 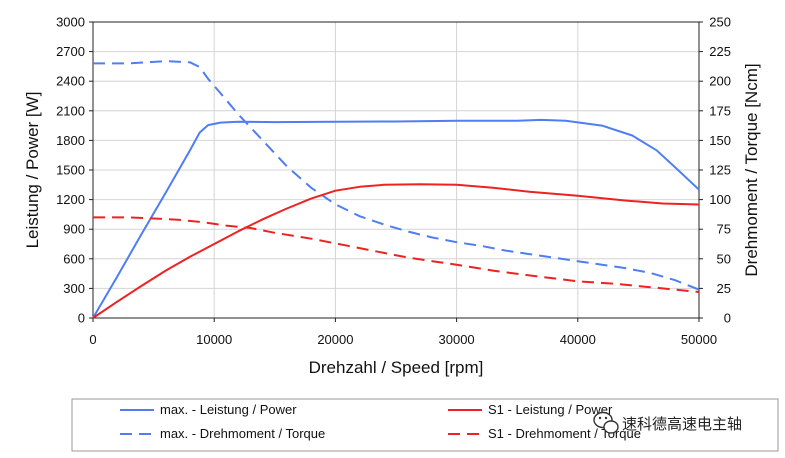 I want to click on left-tick-label: 2400, so click(x=70, y=81).